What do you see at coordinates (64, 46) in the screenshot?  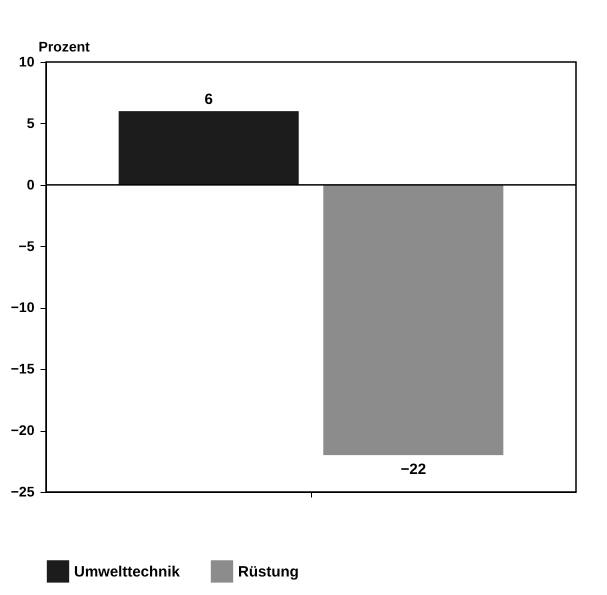 I see `y-axis-title: Prozent` at bounding box center [64, 46].